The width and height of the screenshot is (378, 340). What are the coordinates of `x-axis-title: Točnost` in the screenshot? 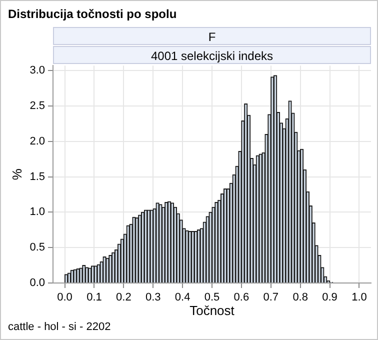 It's located at (212, 310).